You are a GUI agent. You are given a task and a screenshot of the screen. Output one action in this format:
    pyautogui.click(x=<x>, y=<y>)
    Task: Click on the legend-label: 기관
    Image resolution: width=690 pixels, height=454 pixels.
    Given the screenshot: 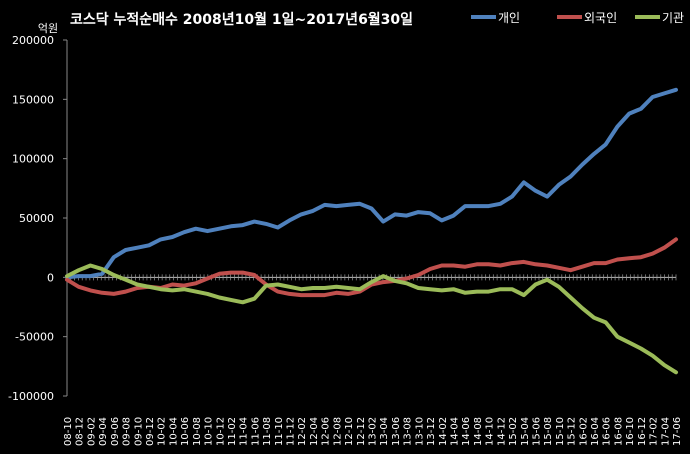 What is the action you would take?
    pyautogui.click(x=673, y=18)
    